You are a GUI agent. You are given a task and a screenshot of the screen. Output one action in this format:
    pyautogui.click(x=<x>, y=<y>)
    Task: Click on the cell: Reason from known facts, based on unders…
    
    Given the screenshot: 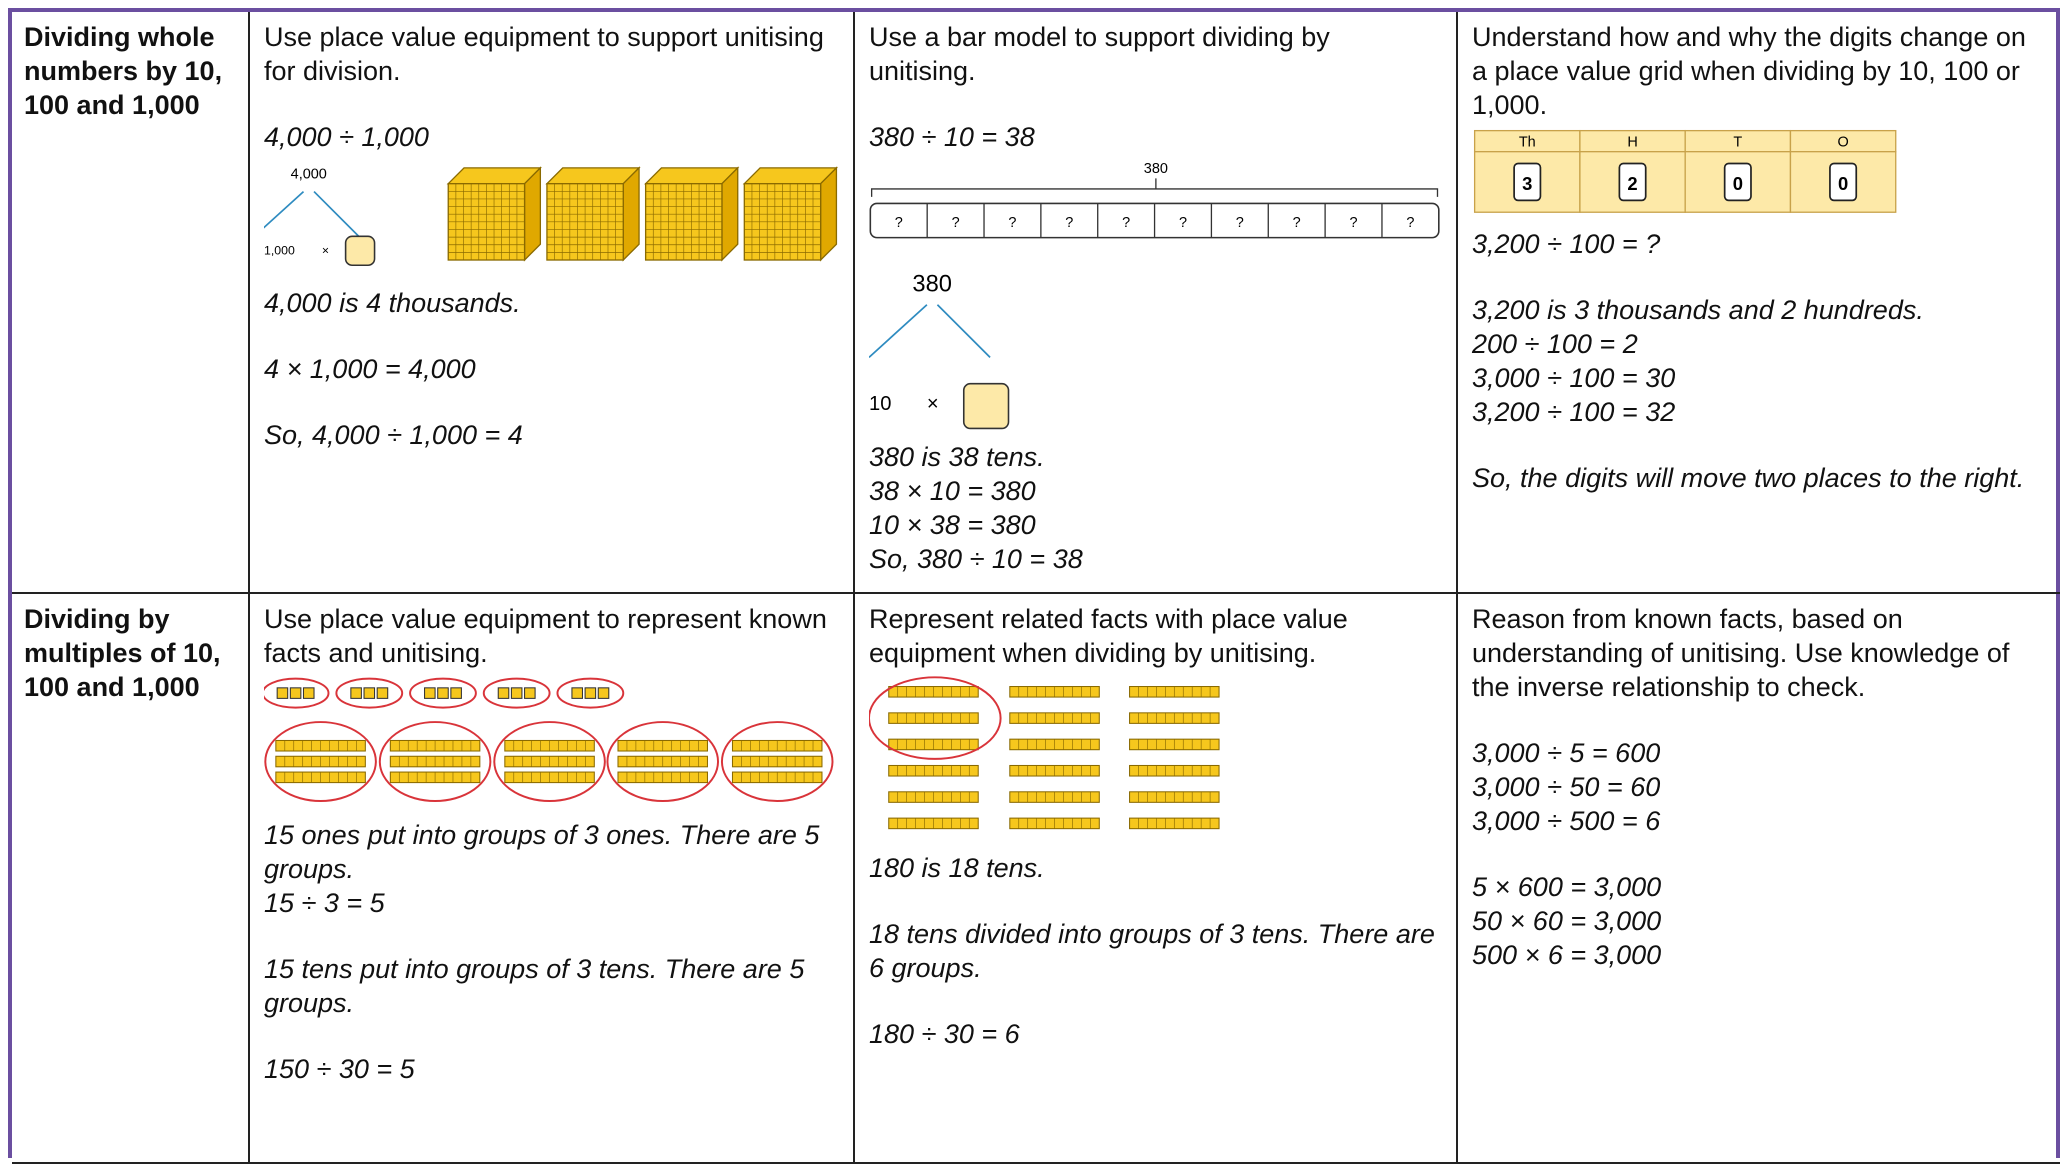 What is the action you would take?
    pyautogui.click(x=1759, y=879)
    